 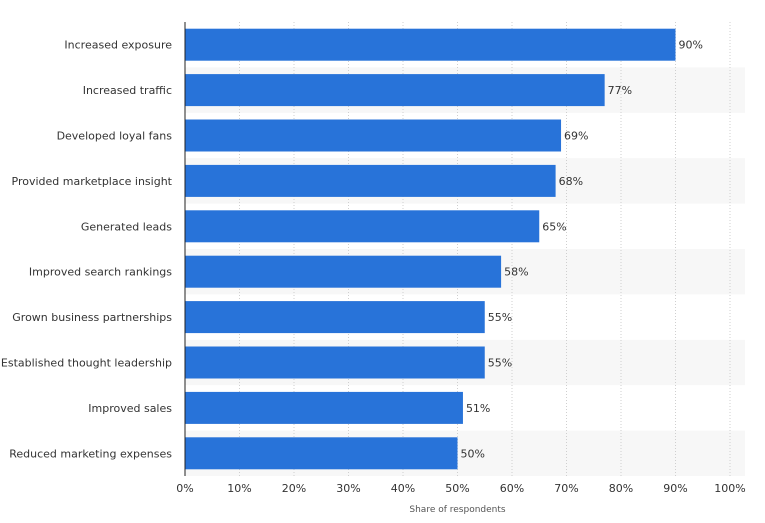 What do you see at coordinates (512, 488) in the screenshot?
I see `x-tick-label: 60%` at bounding box center [512, 488].